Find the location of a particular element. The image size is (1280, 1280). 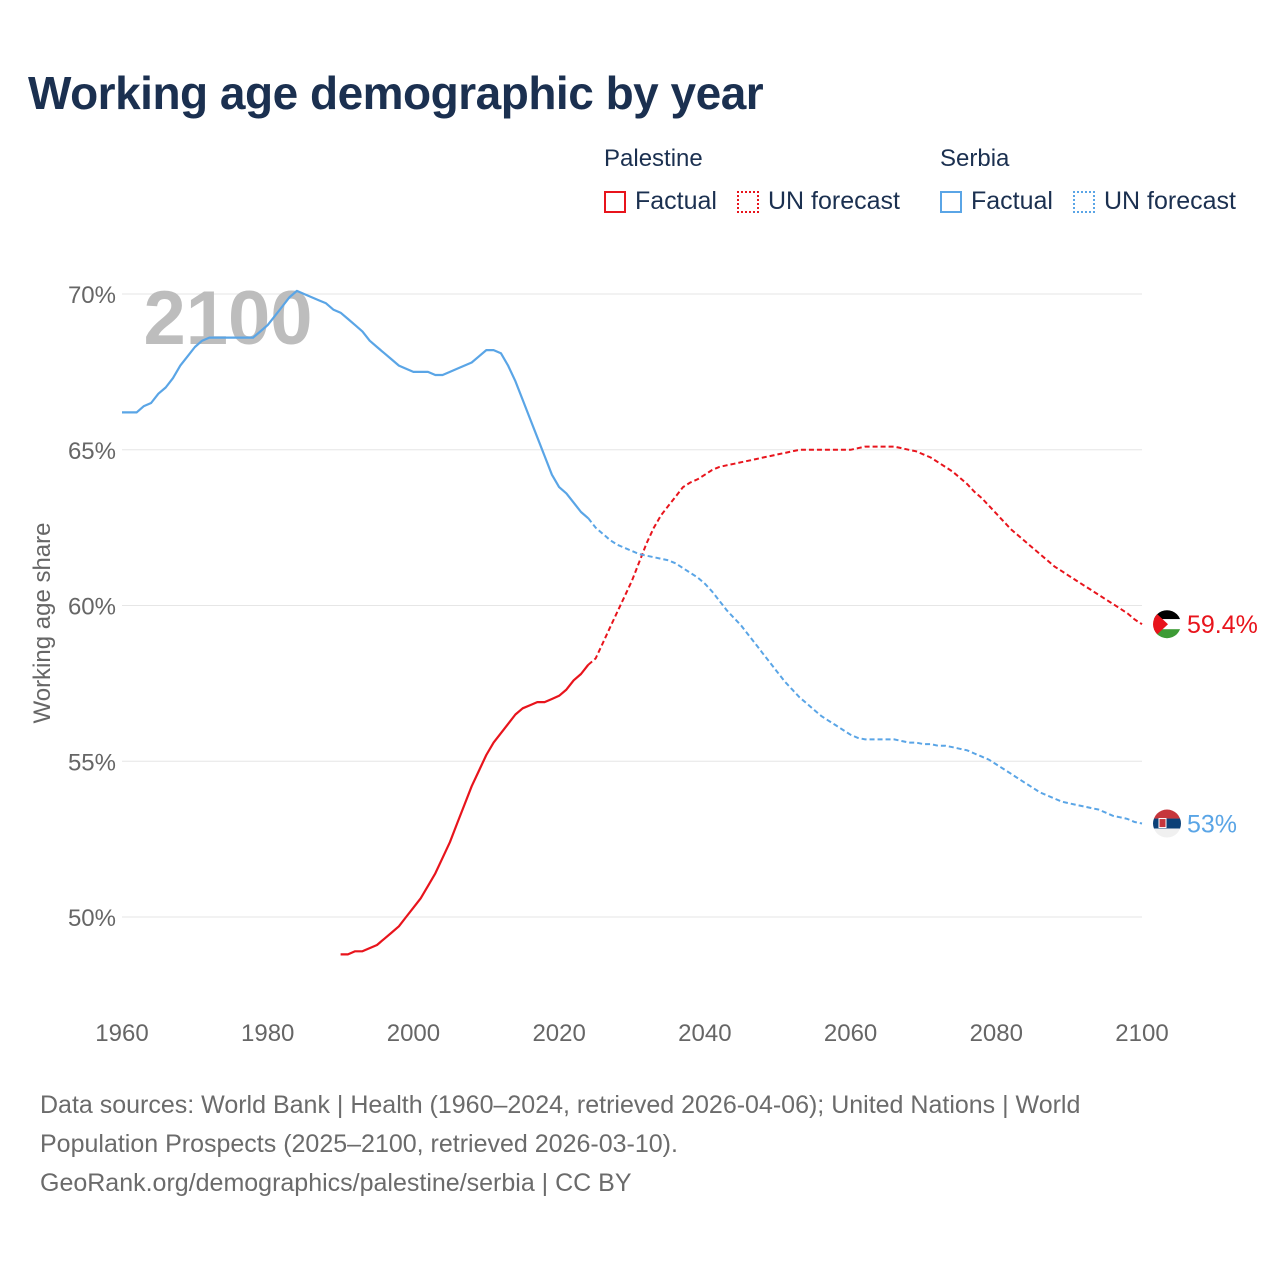

y-tick-label: 70% is located at coordinates (92, 295).